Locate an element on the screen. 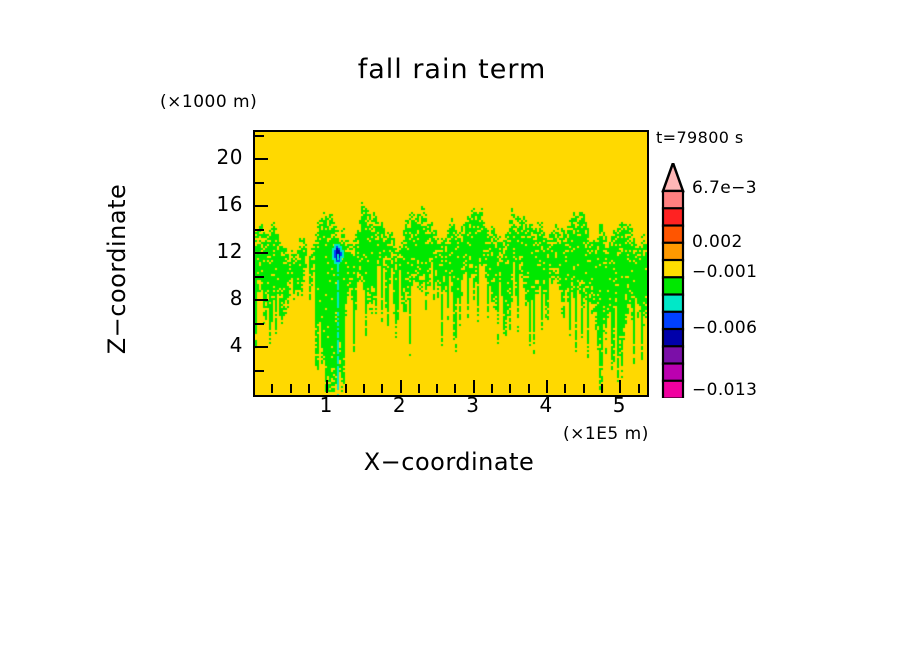  x-axis-tick-label: 4 is located at coordinates (546, 405).